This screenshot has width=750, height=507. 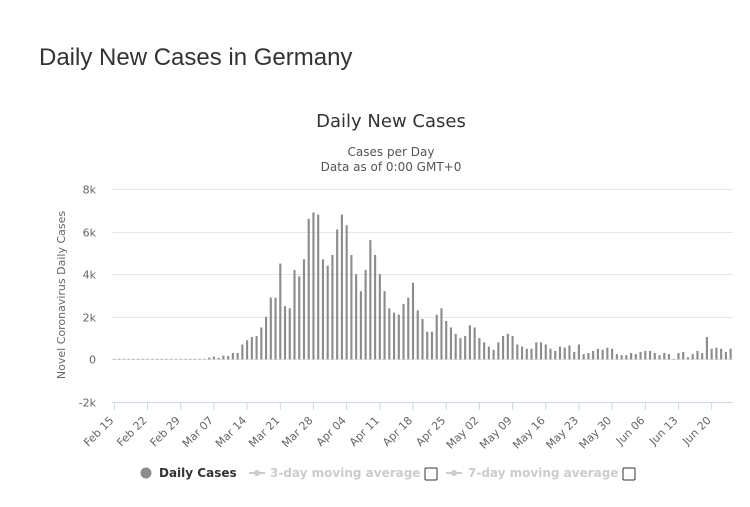 What do you see at coordinates (532, 473) in the screenshot?
I see `legend-item-7-day-average: 7-day moving average` at bounding box center [532, 473].